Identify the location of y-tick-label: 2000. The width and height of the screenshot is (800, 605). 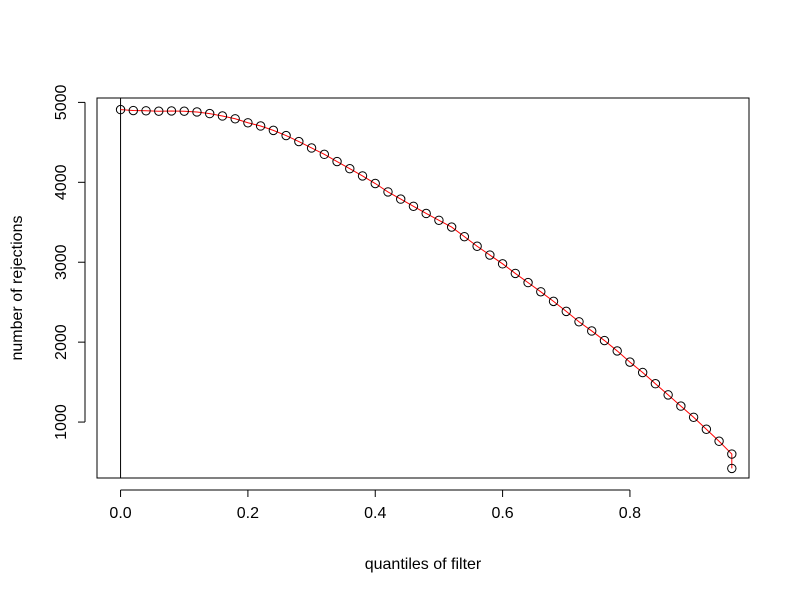
(61, 342).